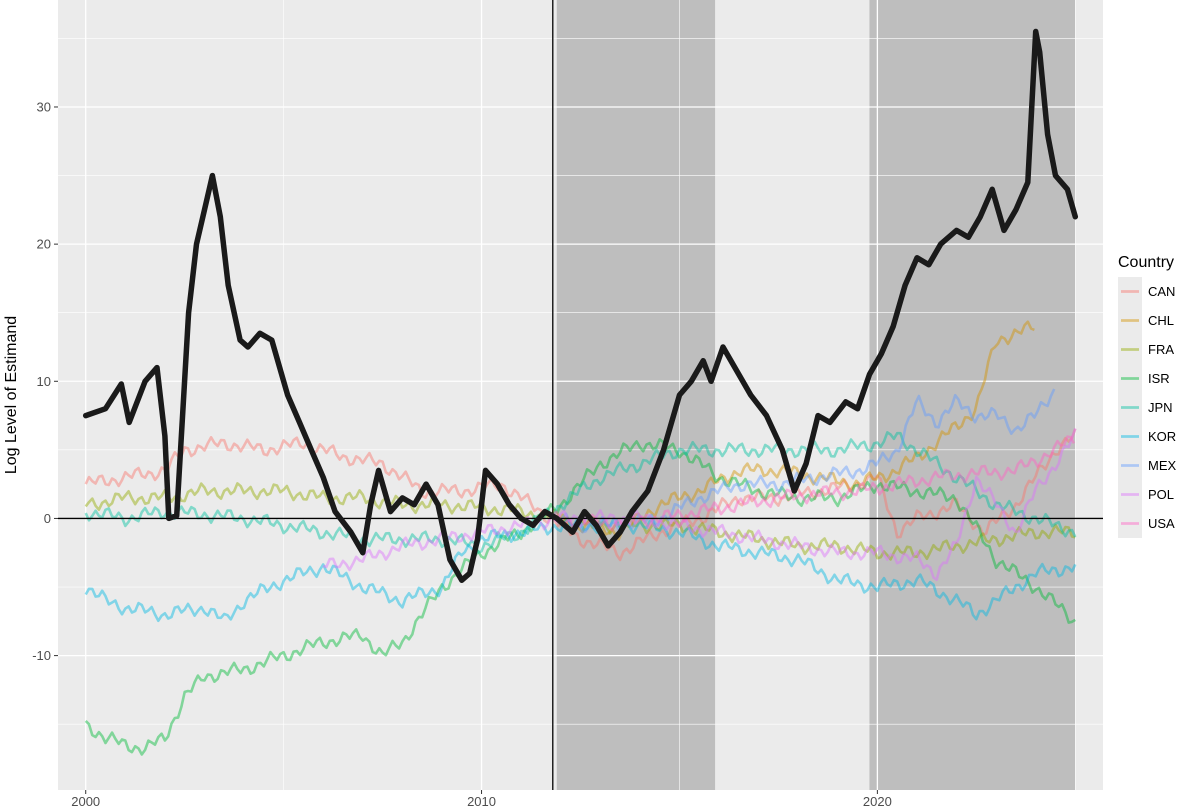  I want to click on legend-key-chl, so click(1130, 320).